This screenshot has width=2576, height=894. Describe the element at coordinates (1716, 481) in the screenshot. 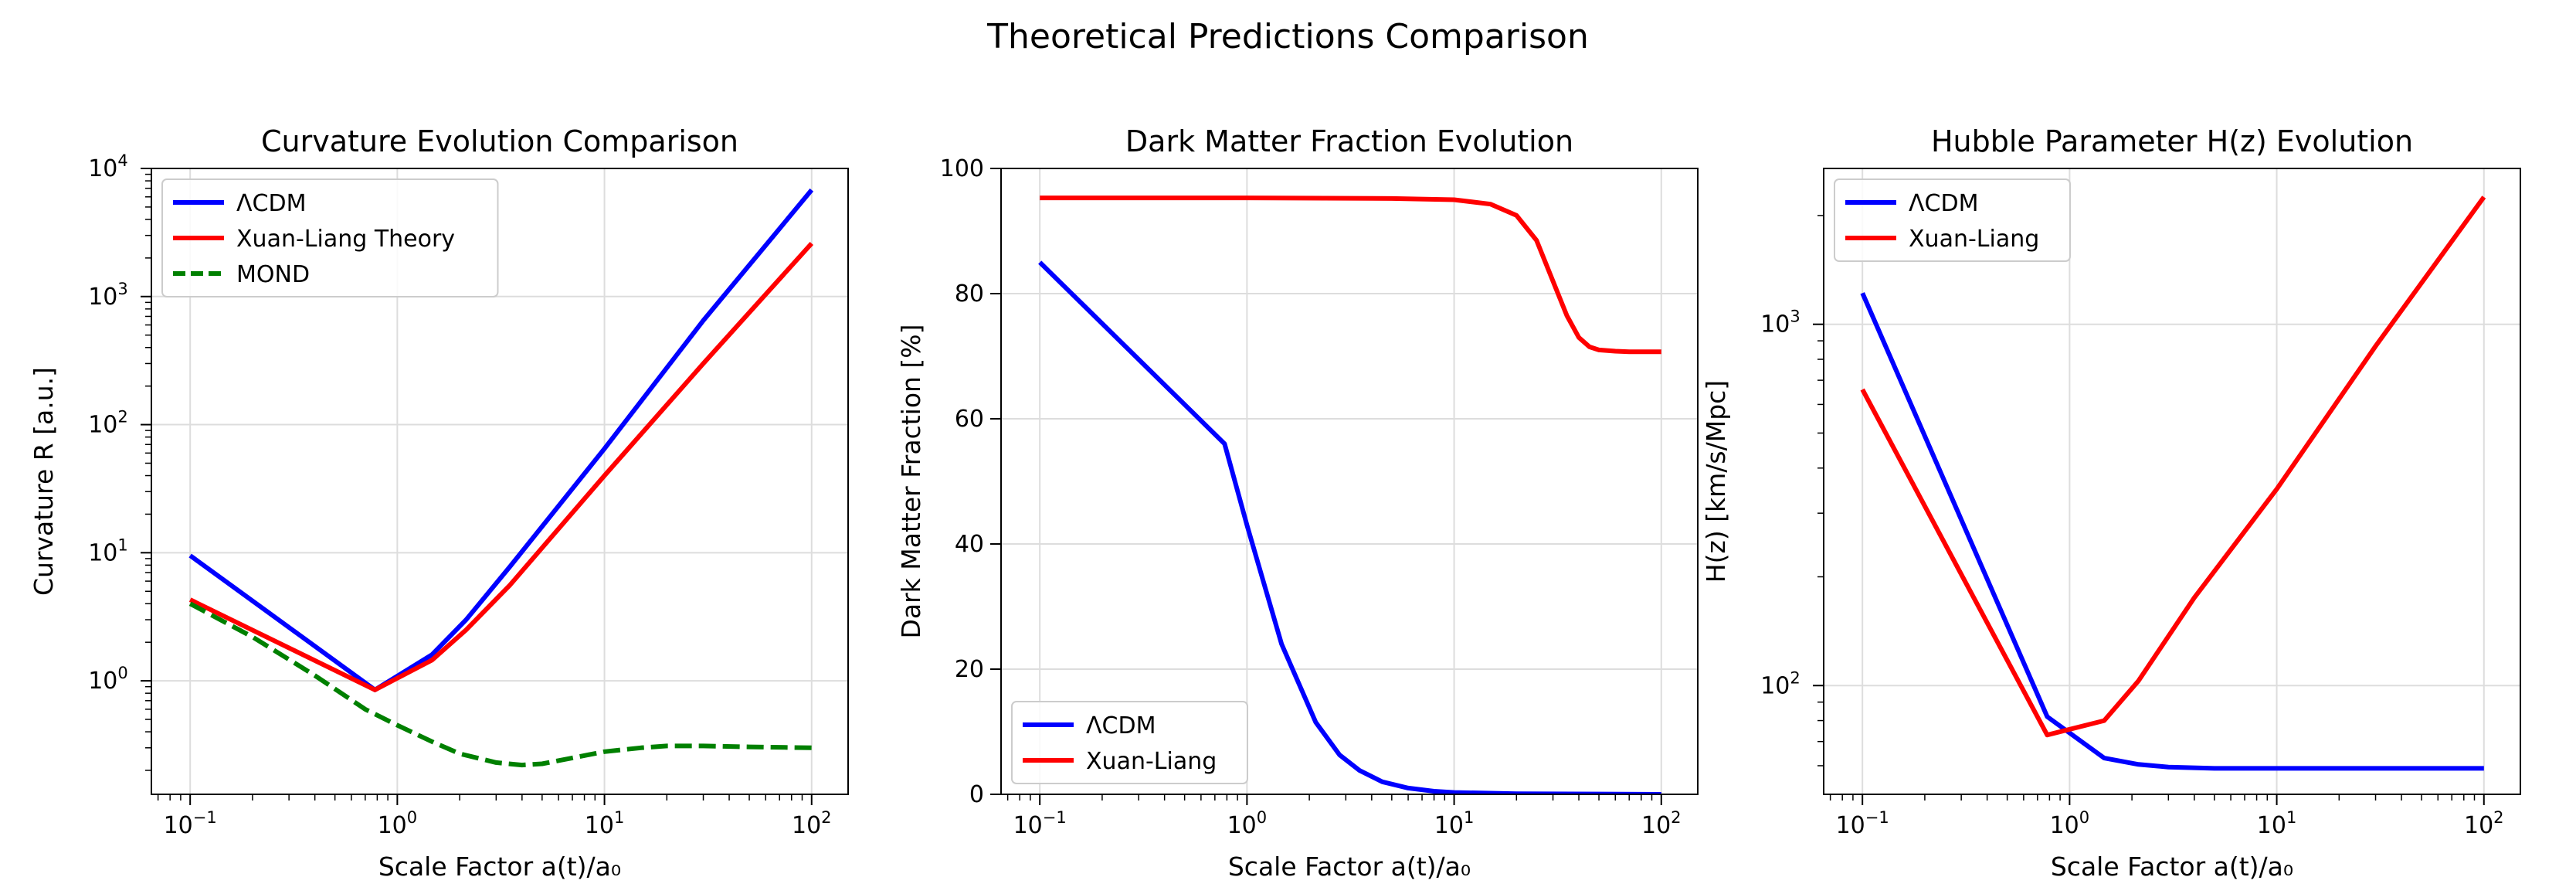

I see `y-axis-label: H(z) [km/s/Mpc]` at that location.